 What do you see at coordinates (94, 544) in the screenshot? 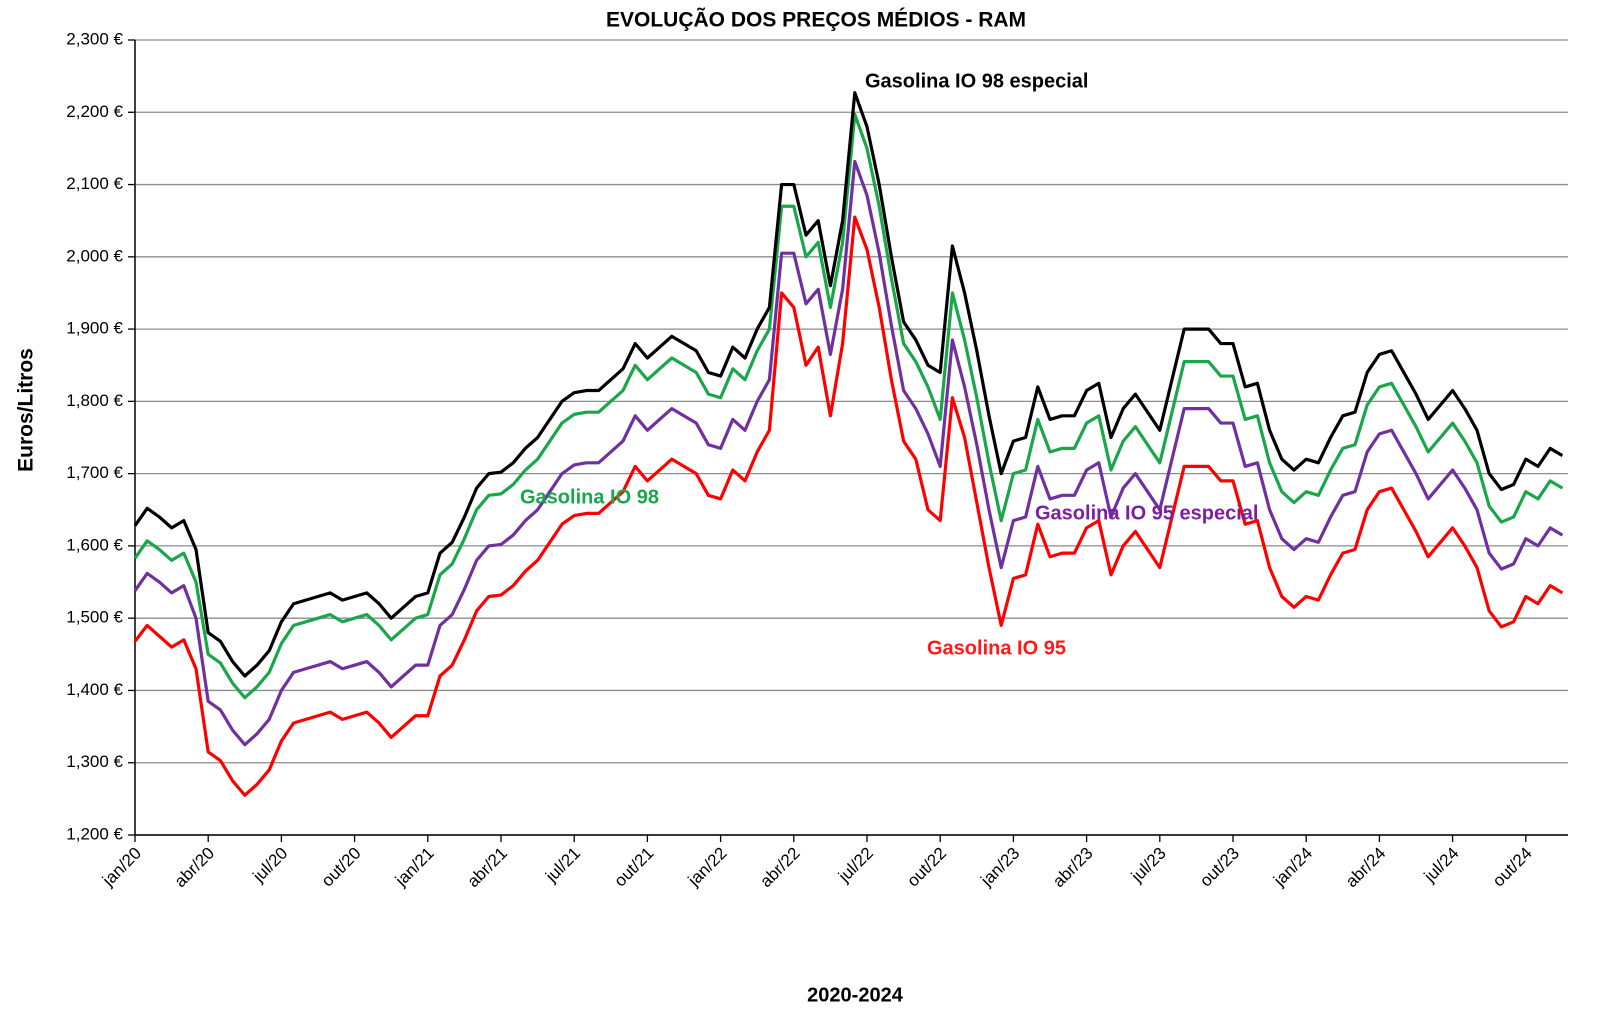
I see `y-tick-label: 1,600 €` at bounding box center [94, 544].